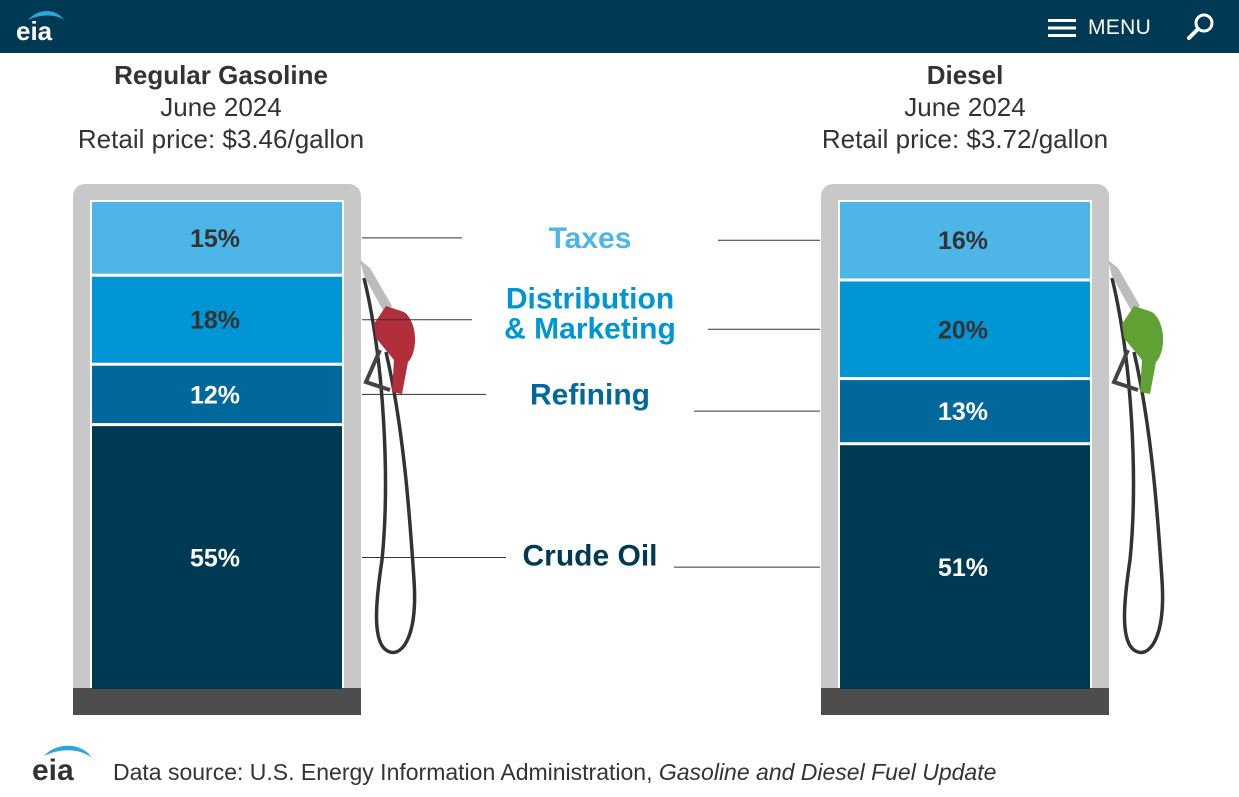 The image size is (1239, 797). What do you see at coordinates (221, 139) in the screenshot?
I see `gasoline-price: Retail price: $3.46/gallon` at bounding box center [221, 139].